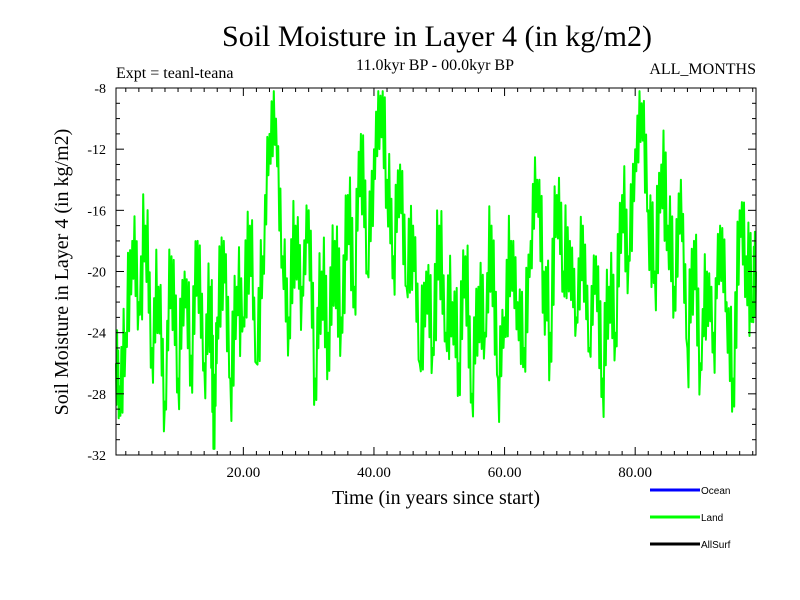 Image resolution: width=800 pixels, height=600 pixels. What do you see at coordinates (96, 395) in the screenshot?
I see `y-tick-label: -28` at bounding box center [96, 395].